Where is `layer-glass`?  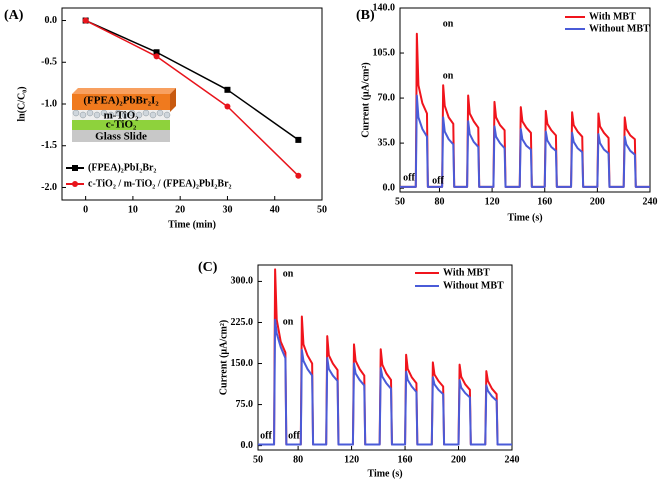 layer-glass is located at coordinates (121, 136).